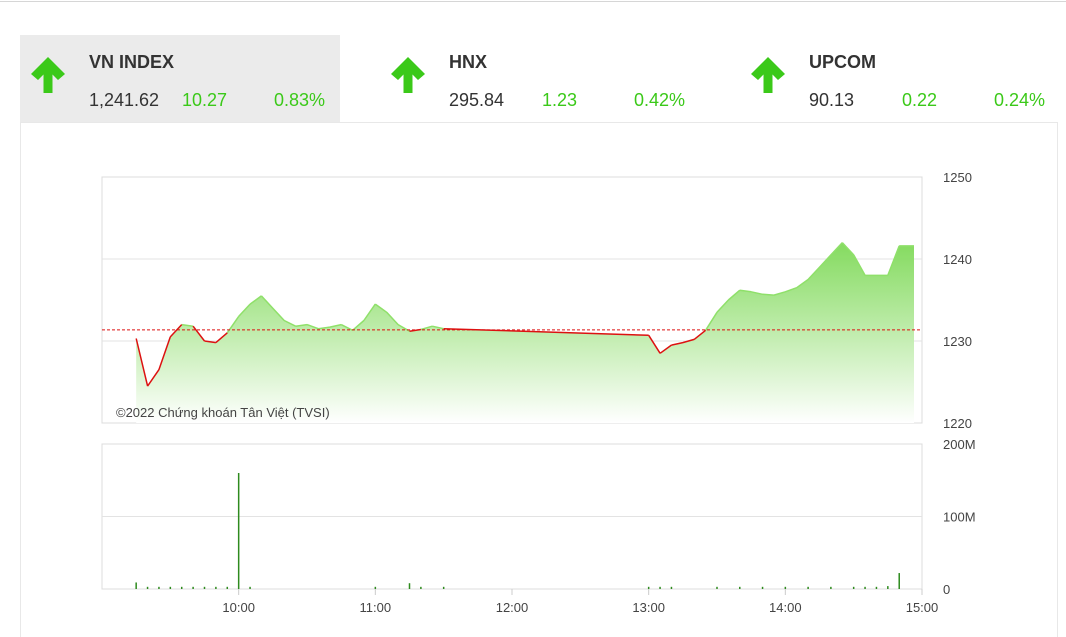  What do you see at coordinates (957, 259) in the screenshot?
I see `price-tick-label: 1240` at bounding box center [957, 259].